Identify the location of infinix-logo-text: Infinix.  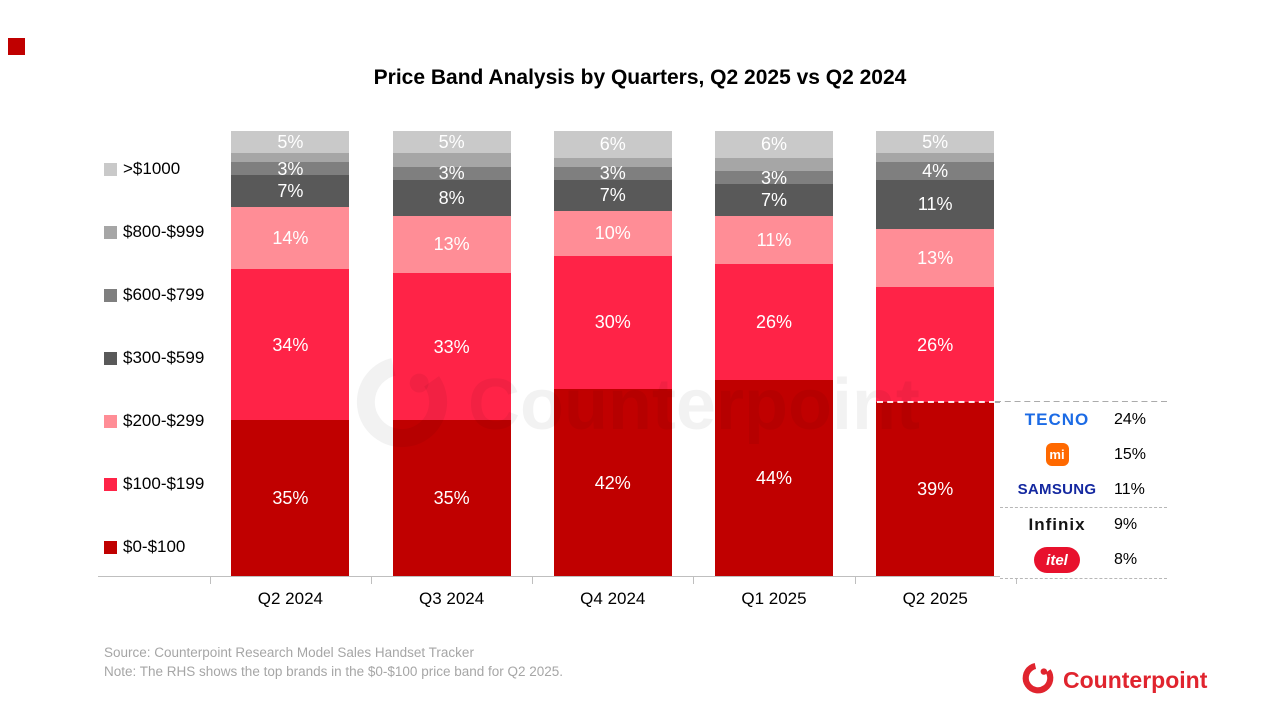
(1057, 525).